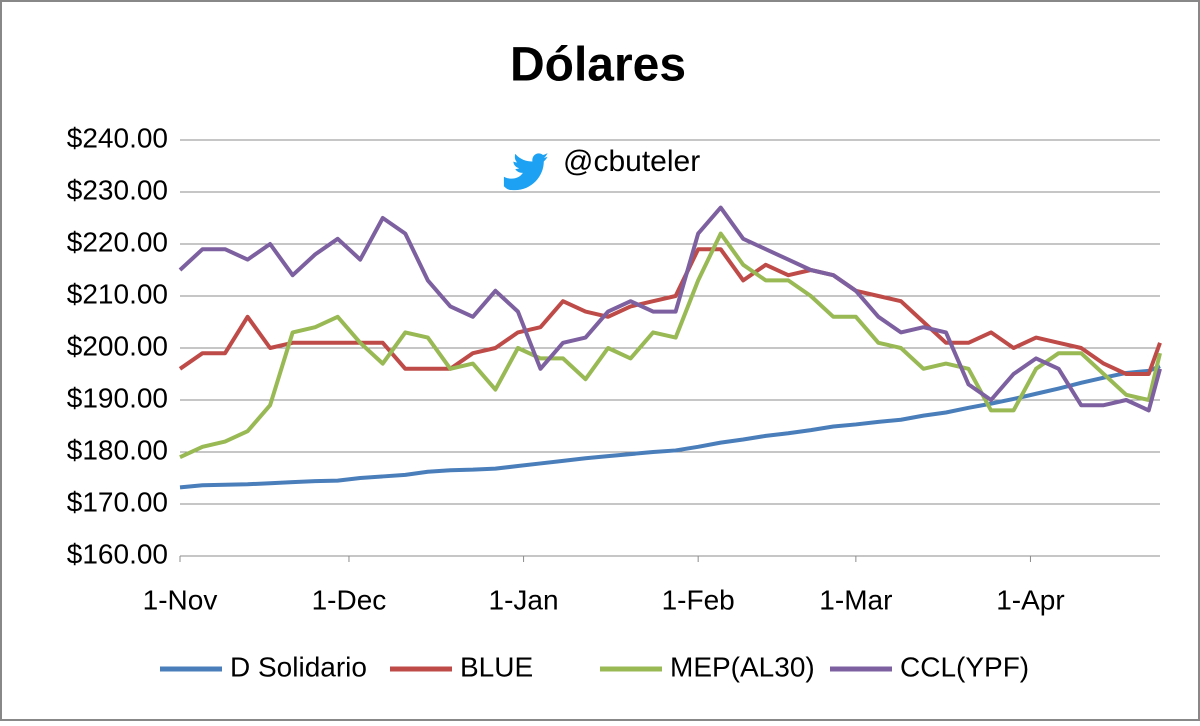  I want to click on x-tick-label: 1-Jan, so click(524, 599).